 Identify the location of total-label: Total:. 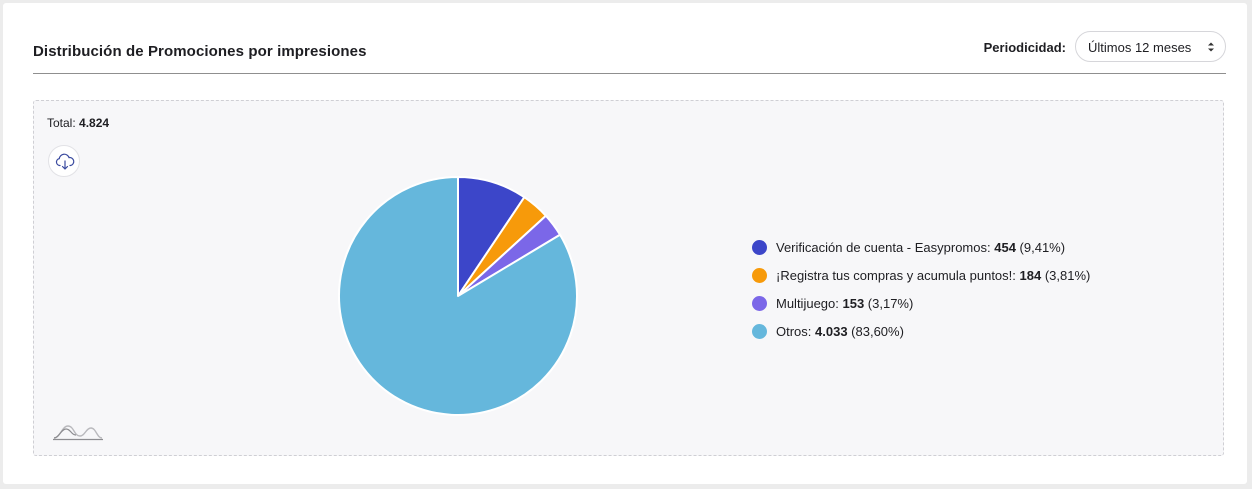
(61, 123).